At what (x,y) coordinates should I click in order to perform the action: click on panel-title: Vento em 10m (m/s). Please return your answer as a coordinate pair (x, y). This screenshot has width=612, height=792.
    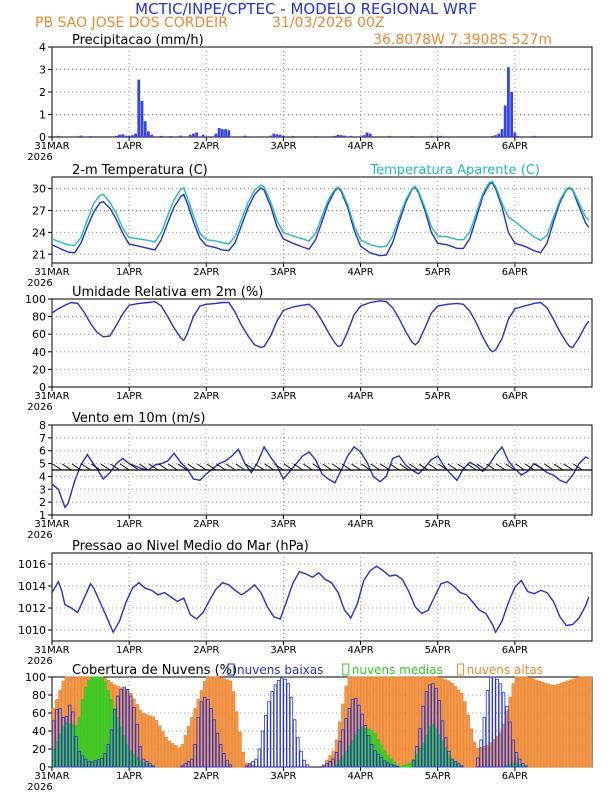
    Looking at the image, I should click on (138, 418).